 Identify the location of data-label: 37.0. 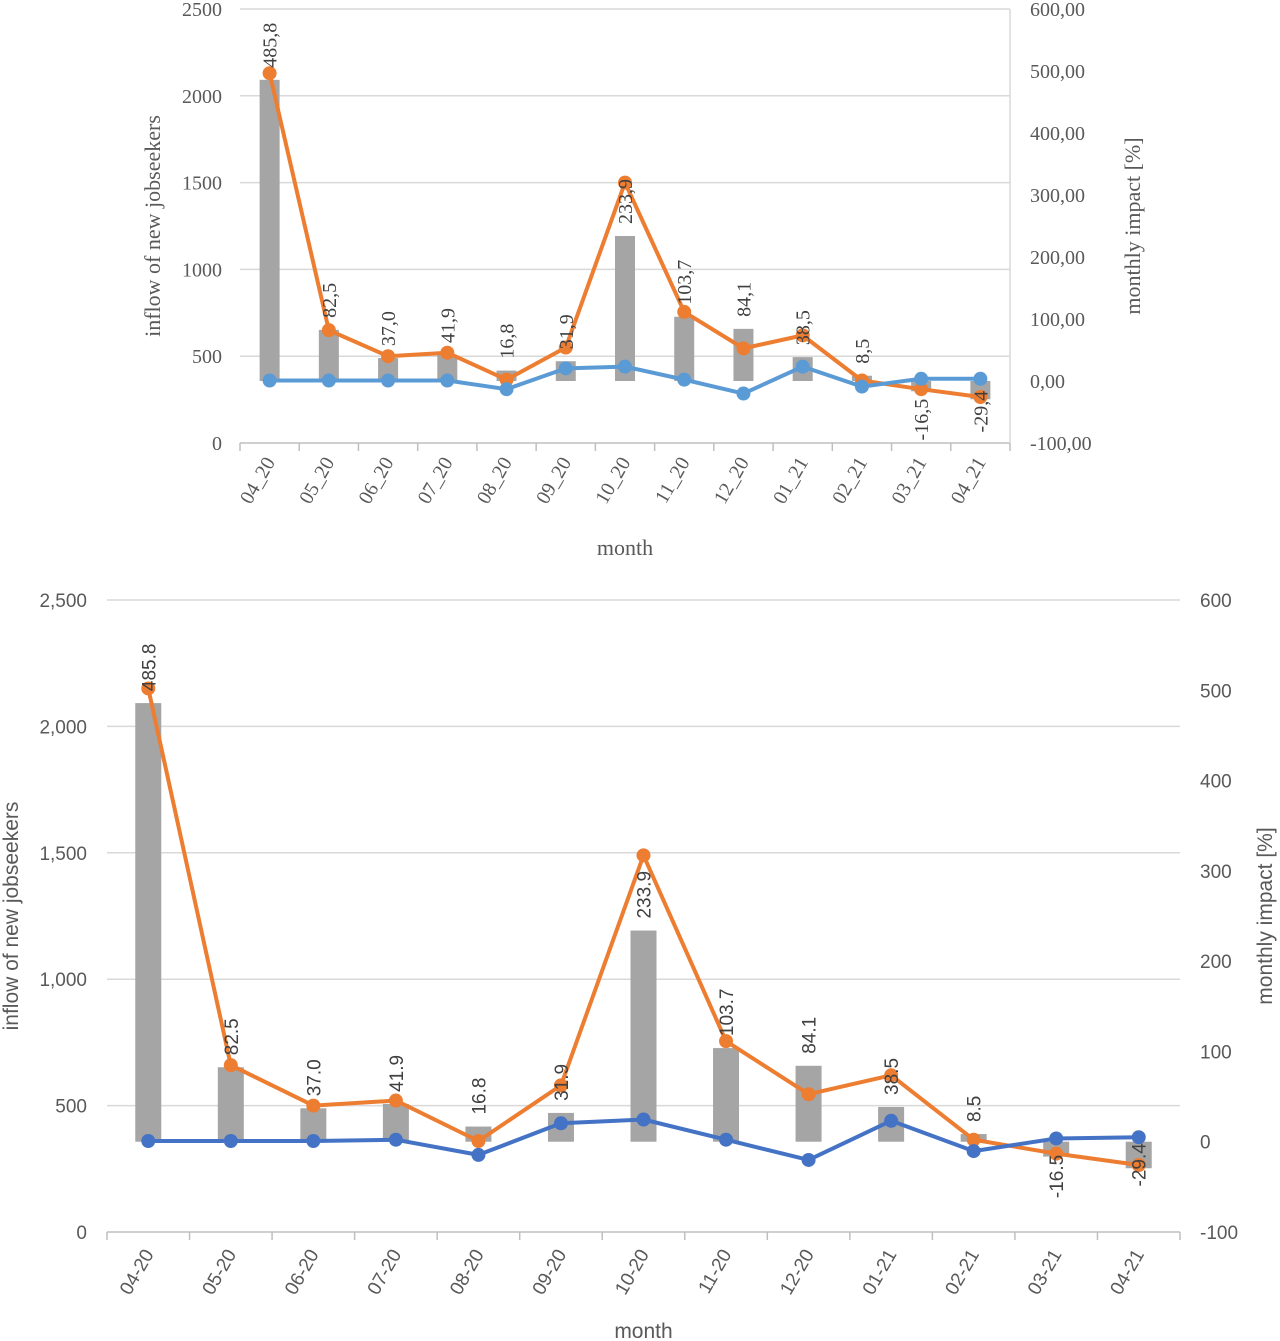
(314, 1077).